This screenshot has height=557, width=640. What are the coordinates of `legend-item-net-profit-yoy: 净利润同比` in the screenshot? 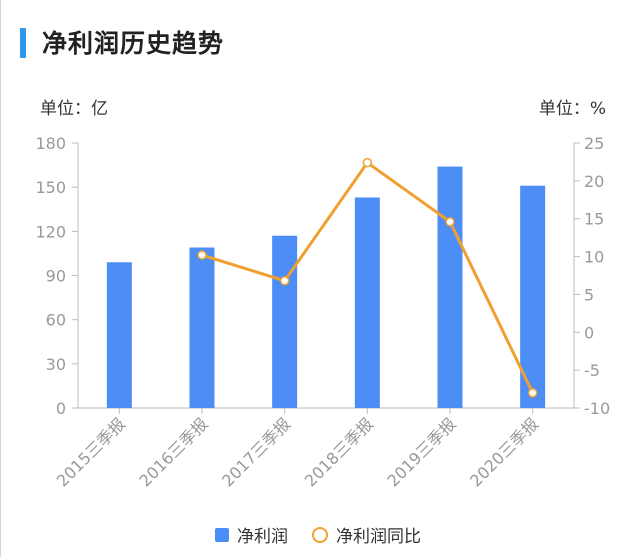 It's located at (366, 534).